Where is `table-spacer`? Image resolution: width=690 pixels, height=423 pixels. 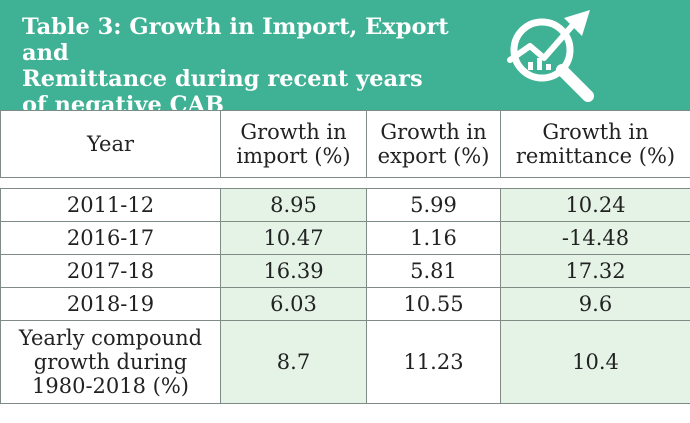 table-spacer is located at coordinates (345, 183).